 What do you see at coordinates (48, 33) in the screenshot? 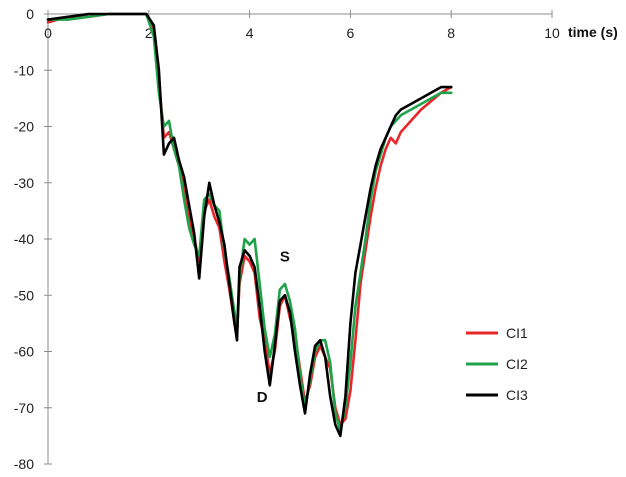
I see `x-tick-label: 0` at bounding box center [48, 33].